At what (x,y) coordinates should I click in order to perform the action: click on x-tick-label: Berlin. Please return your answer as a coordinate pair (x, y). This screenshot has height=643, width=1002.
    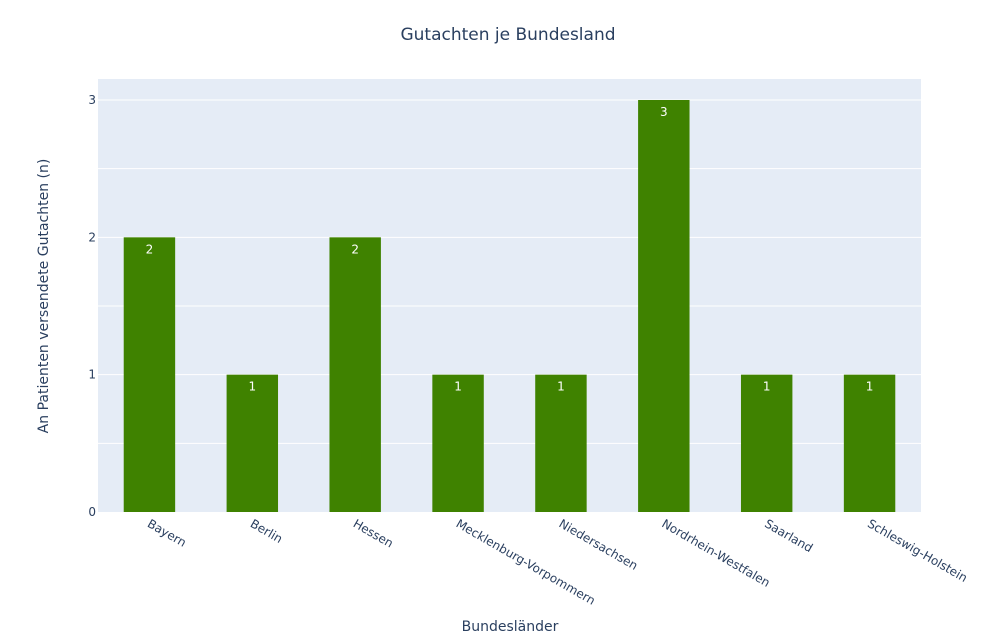
    Looking at the image, I should click on (266, 531).